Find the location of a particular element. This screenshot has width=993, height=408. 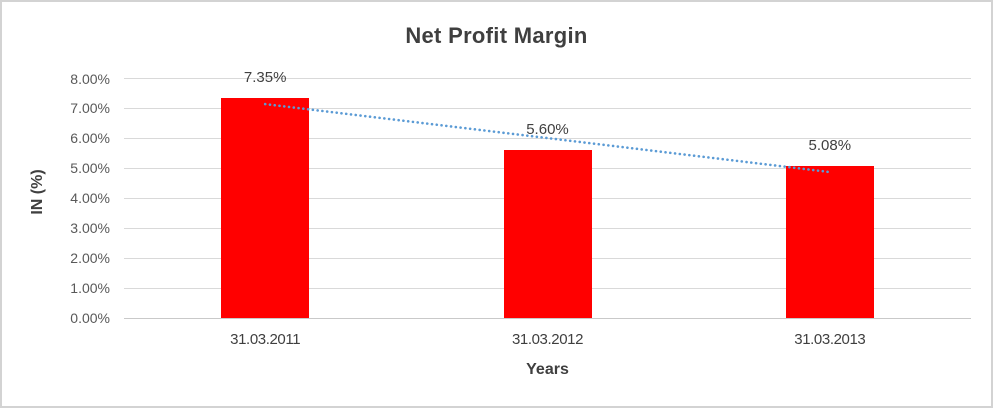

y-tick-label: 7.00% is located at coordinates (90, 108).